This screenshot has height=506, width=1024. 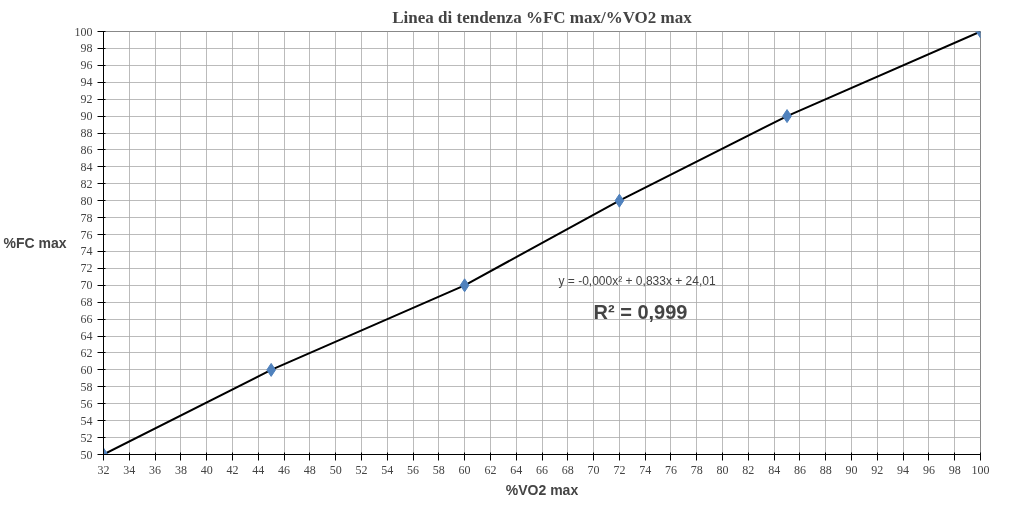 What do you see at coordinates (928, 469) in the screenshot?
I see `x-tick-label: 96` at bounding box center [928, 469].